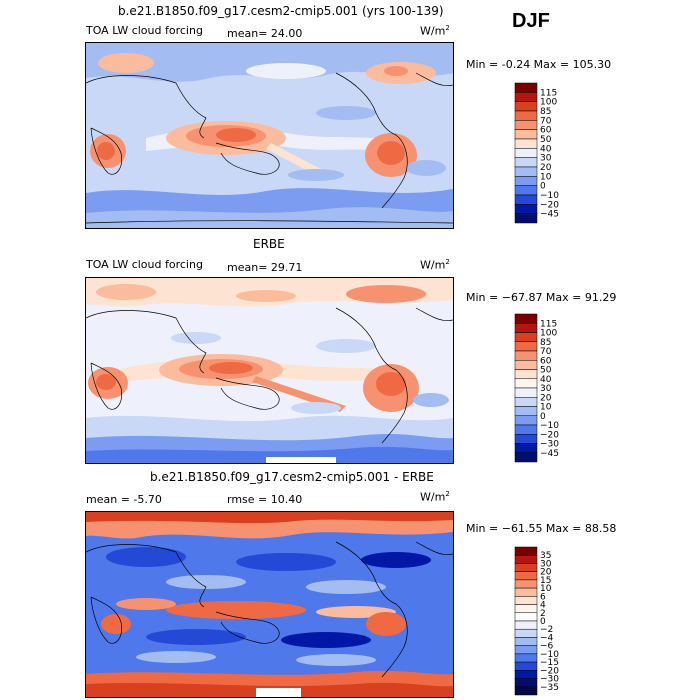 The width and height of the screenshot is (700, 700). Describe the element at coordinates (269, 604) in the screenshot. I see `panel3-map` at that location.